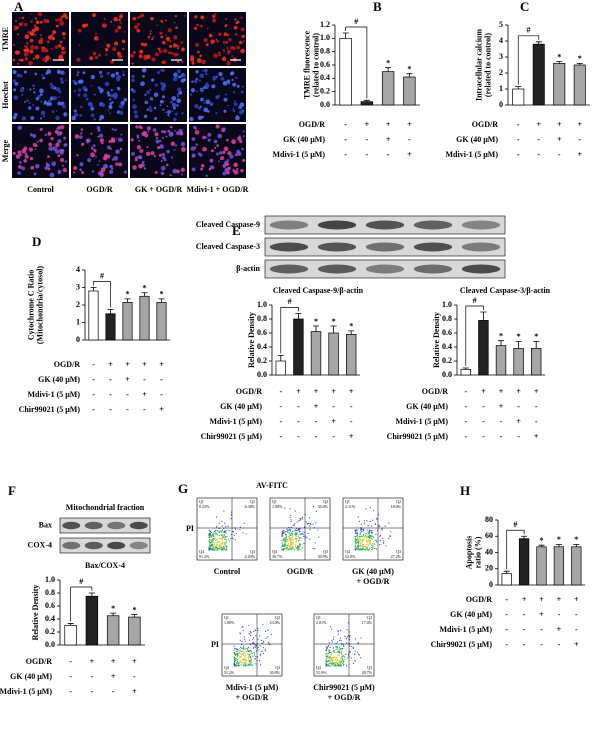 This screenshot has width=600, height=745. Describe the element at coordinates (236, 230) in the screenshot. I see `panel-letter: E` at that location.